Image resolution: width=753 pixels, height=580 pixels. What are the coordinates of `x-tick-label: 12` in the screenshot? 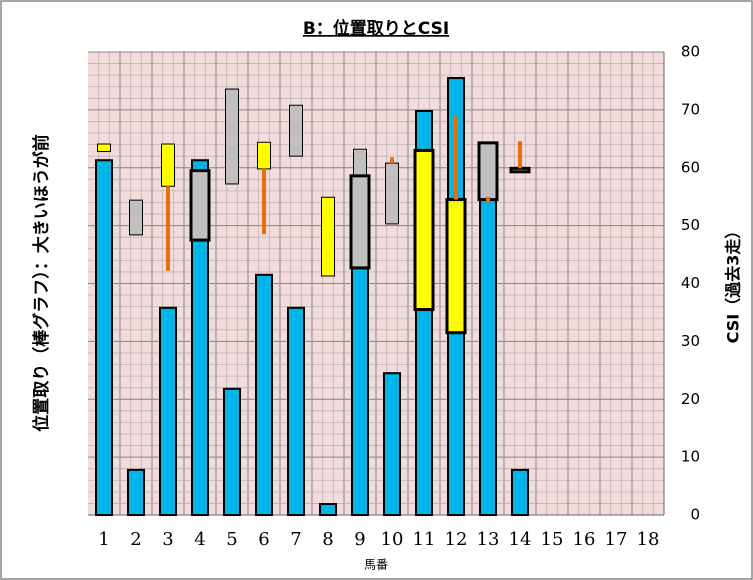 It's located at (456, 539).